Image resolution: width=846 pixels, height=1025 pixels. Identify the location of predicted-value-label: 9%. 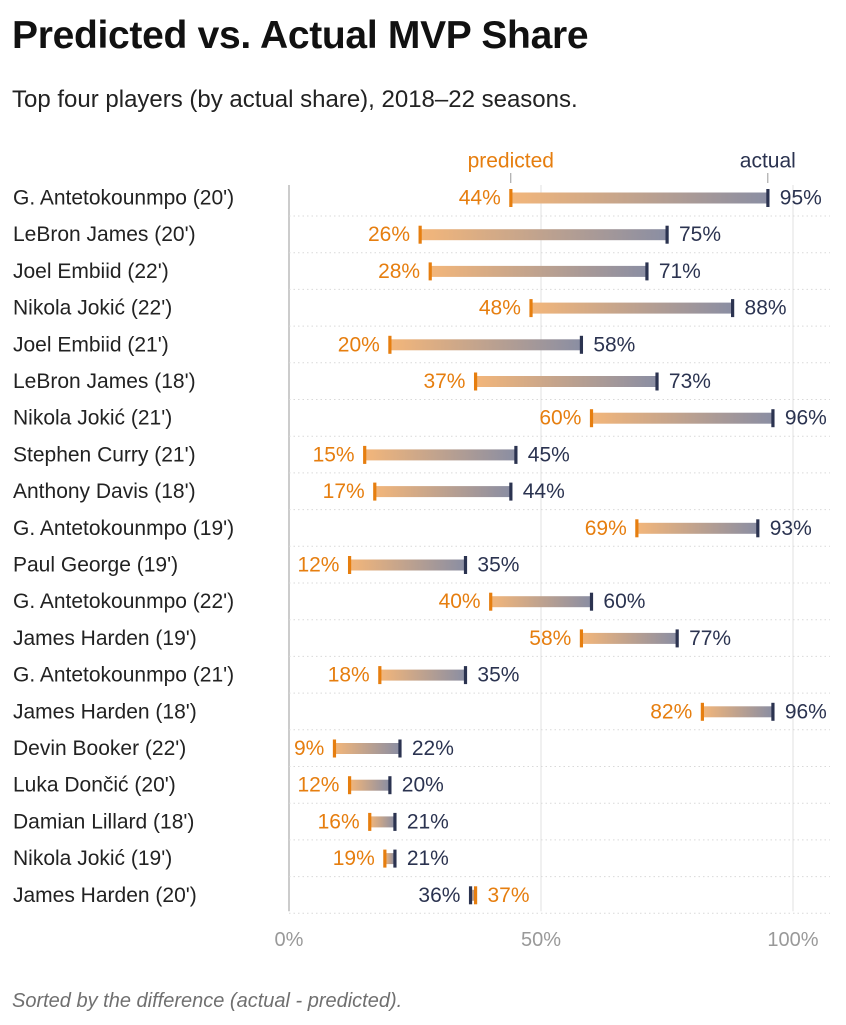
(309, 748).